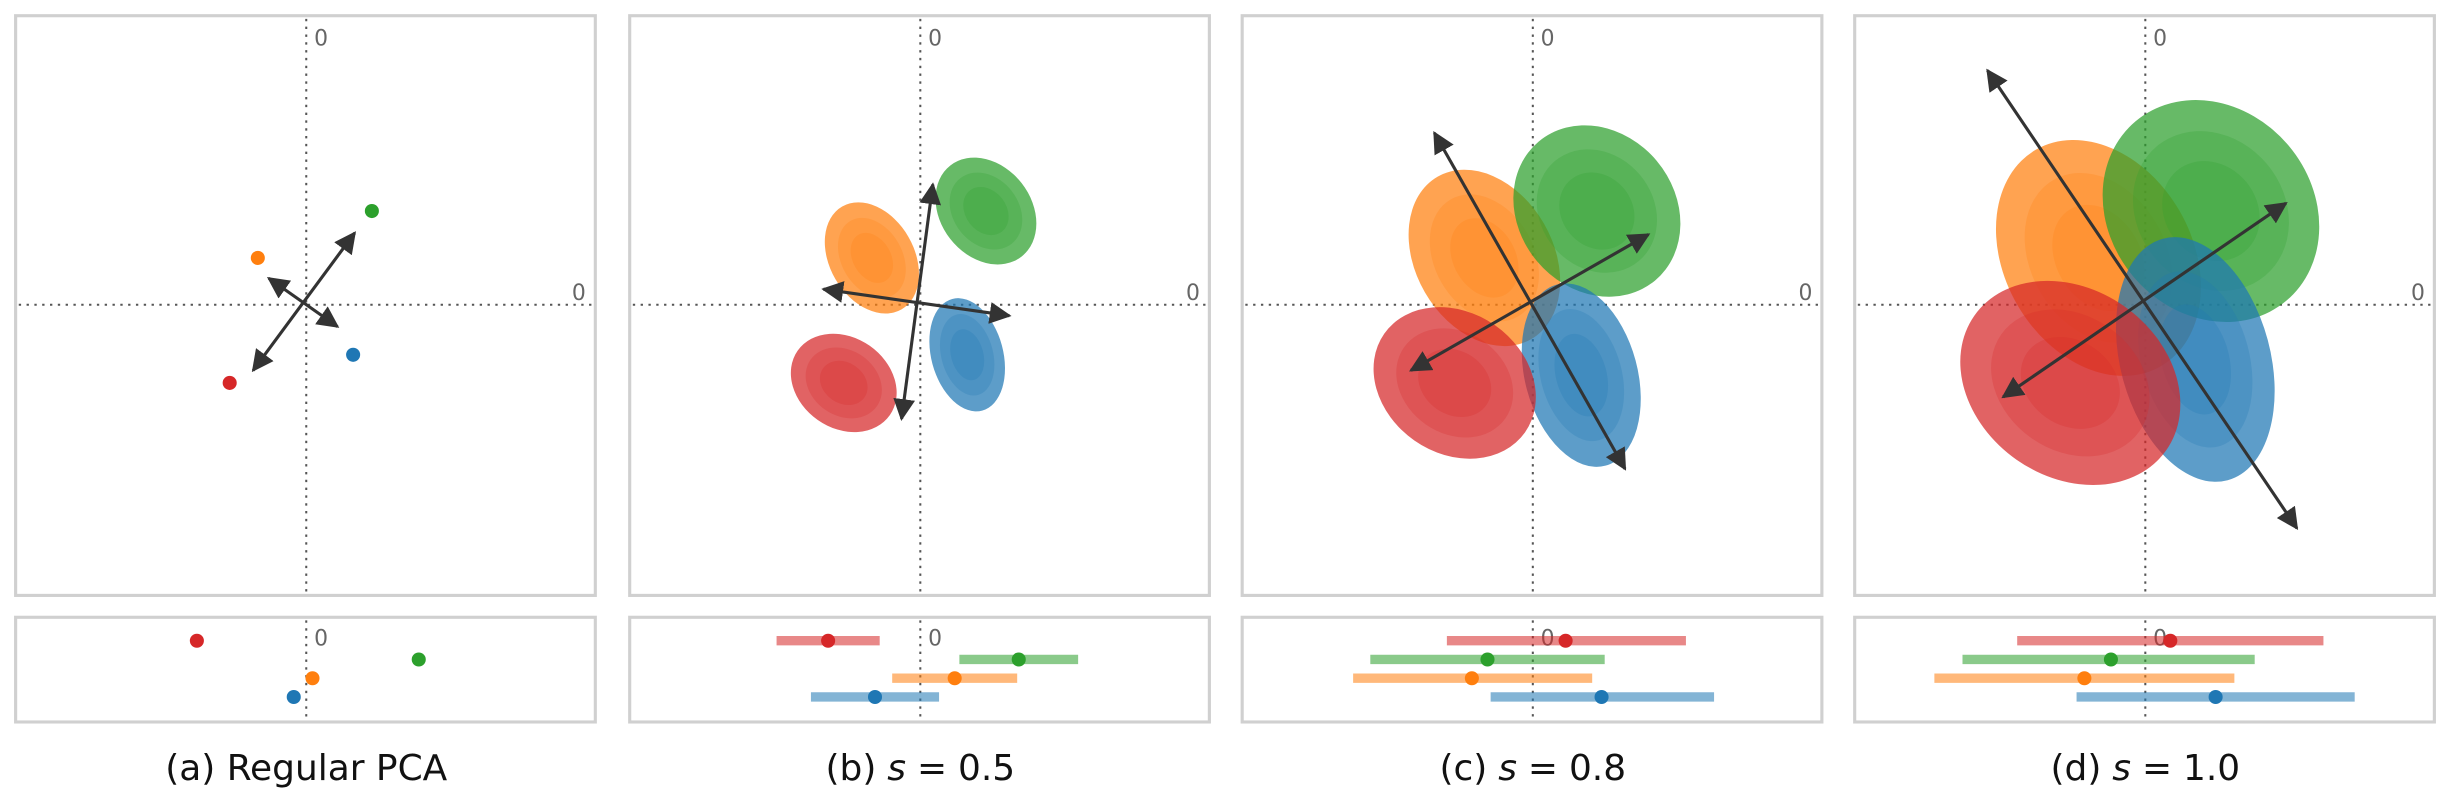 This screenshot has height=808, width=2450. I want to click on caption-letter: (d), so click(2076, 768).